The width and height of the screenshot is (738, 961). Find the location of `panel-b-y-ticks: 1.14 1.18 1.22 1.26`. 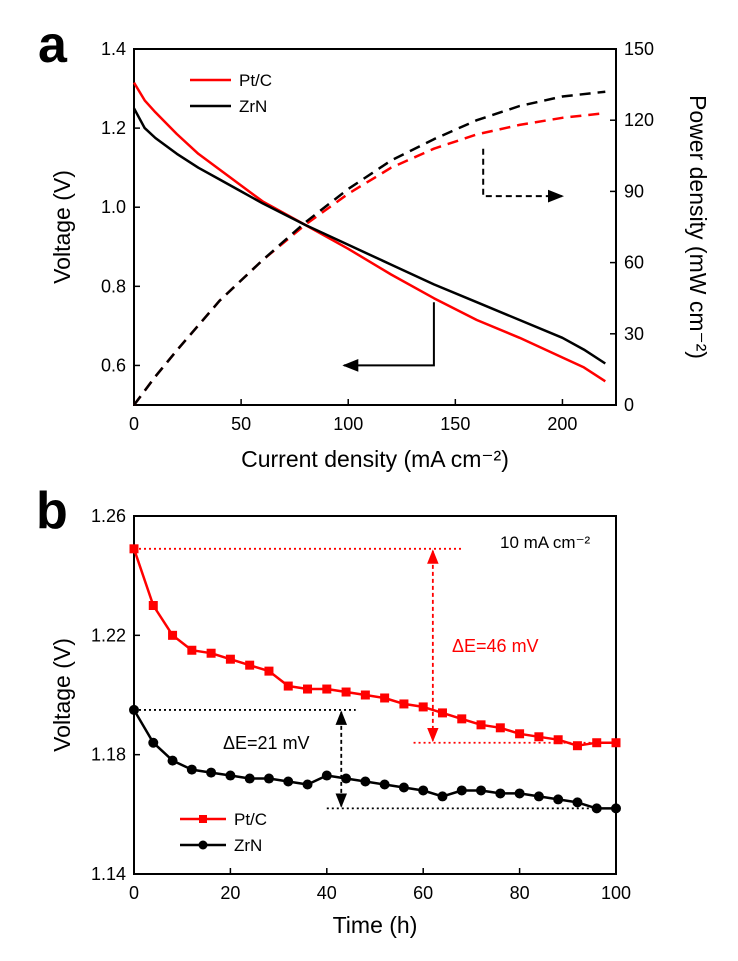

panel-b-y-ticks: 1.14 1.18 1.22 1.26 is located at coordinates (115, 695).